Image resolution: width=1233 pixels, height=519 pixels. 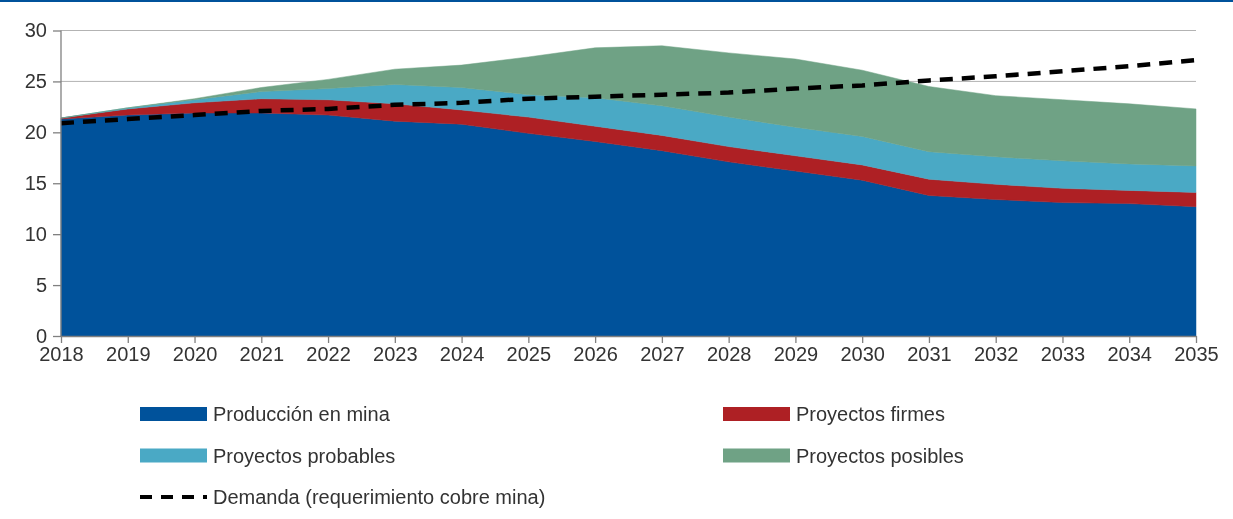 What do you see at coordinates (304, 455) in the screenshot?
I see `legend-label: Proyectos probables` at bounding box center [304, 455].